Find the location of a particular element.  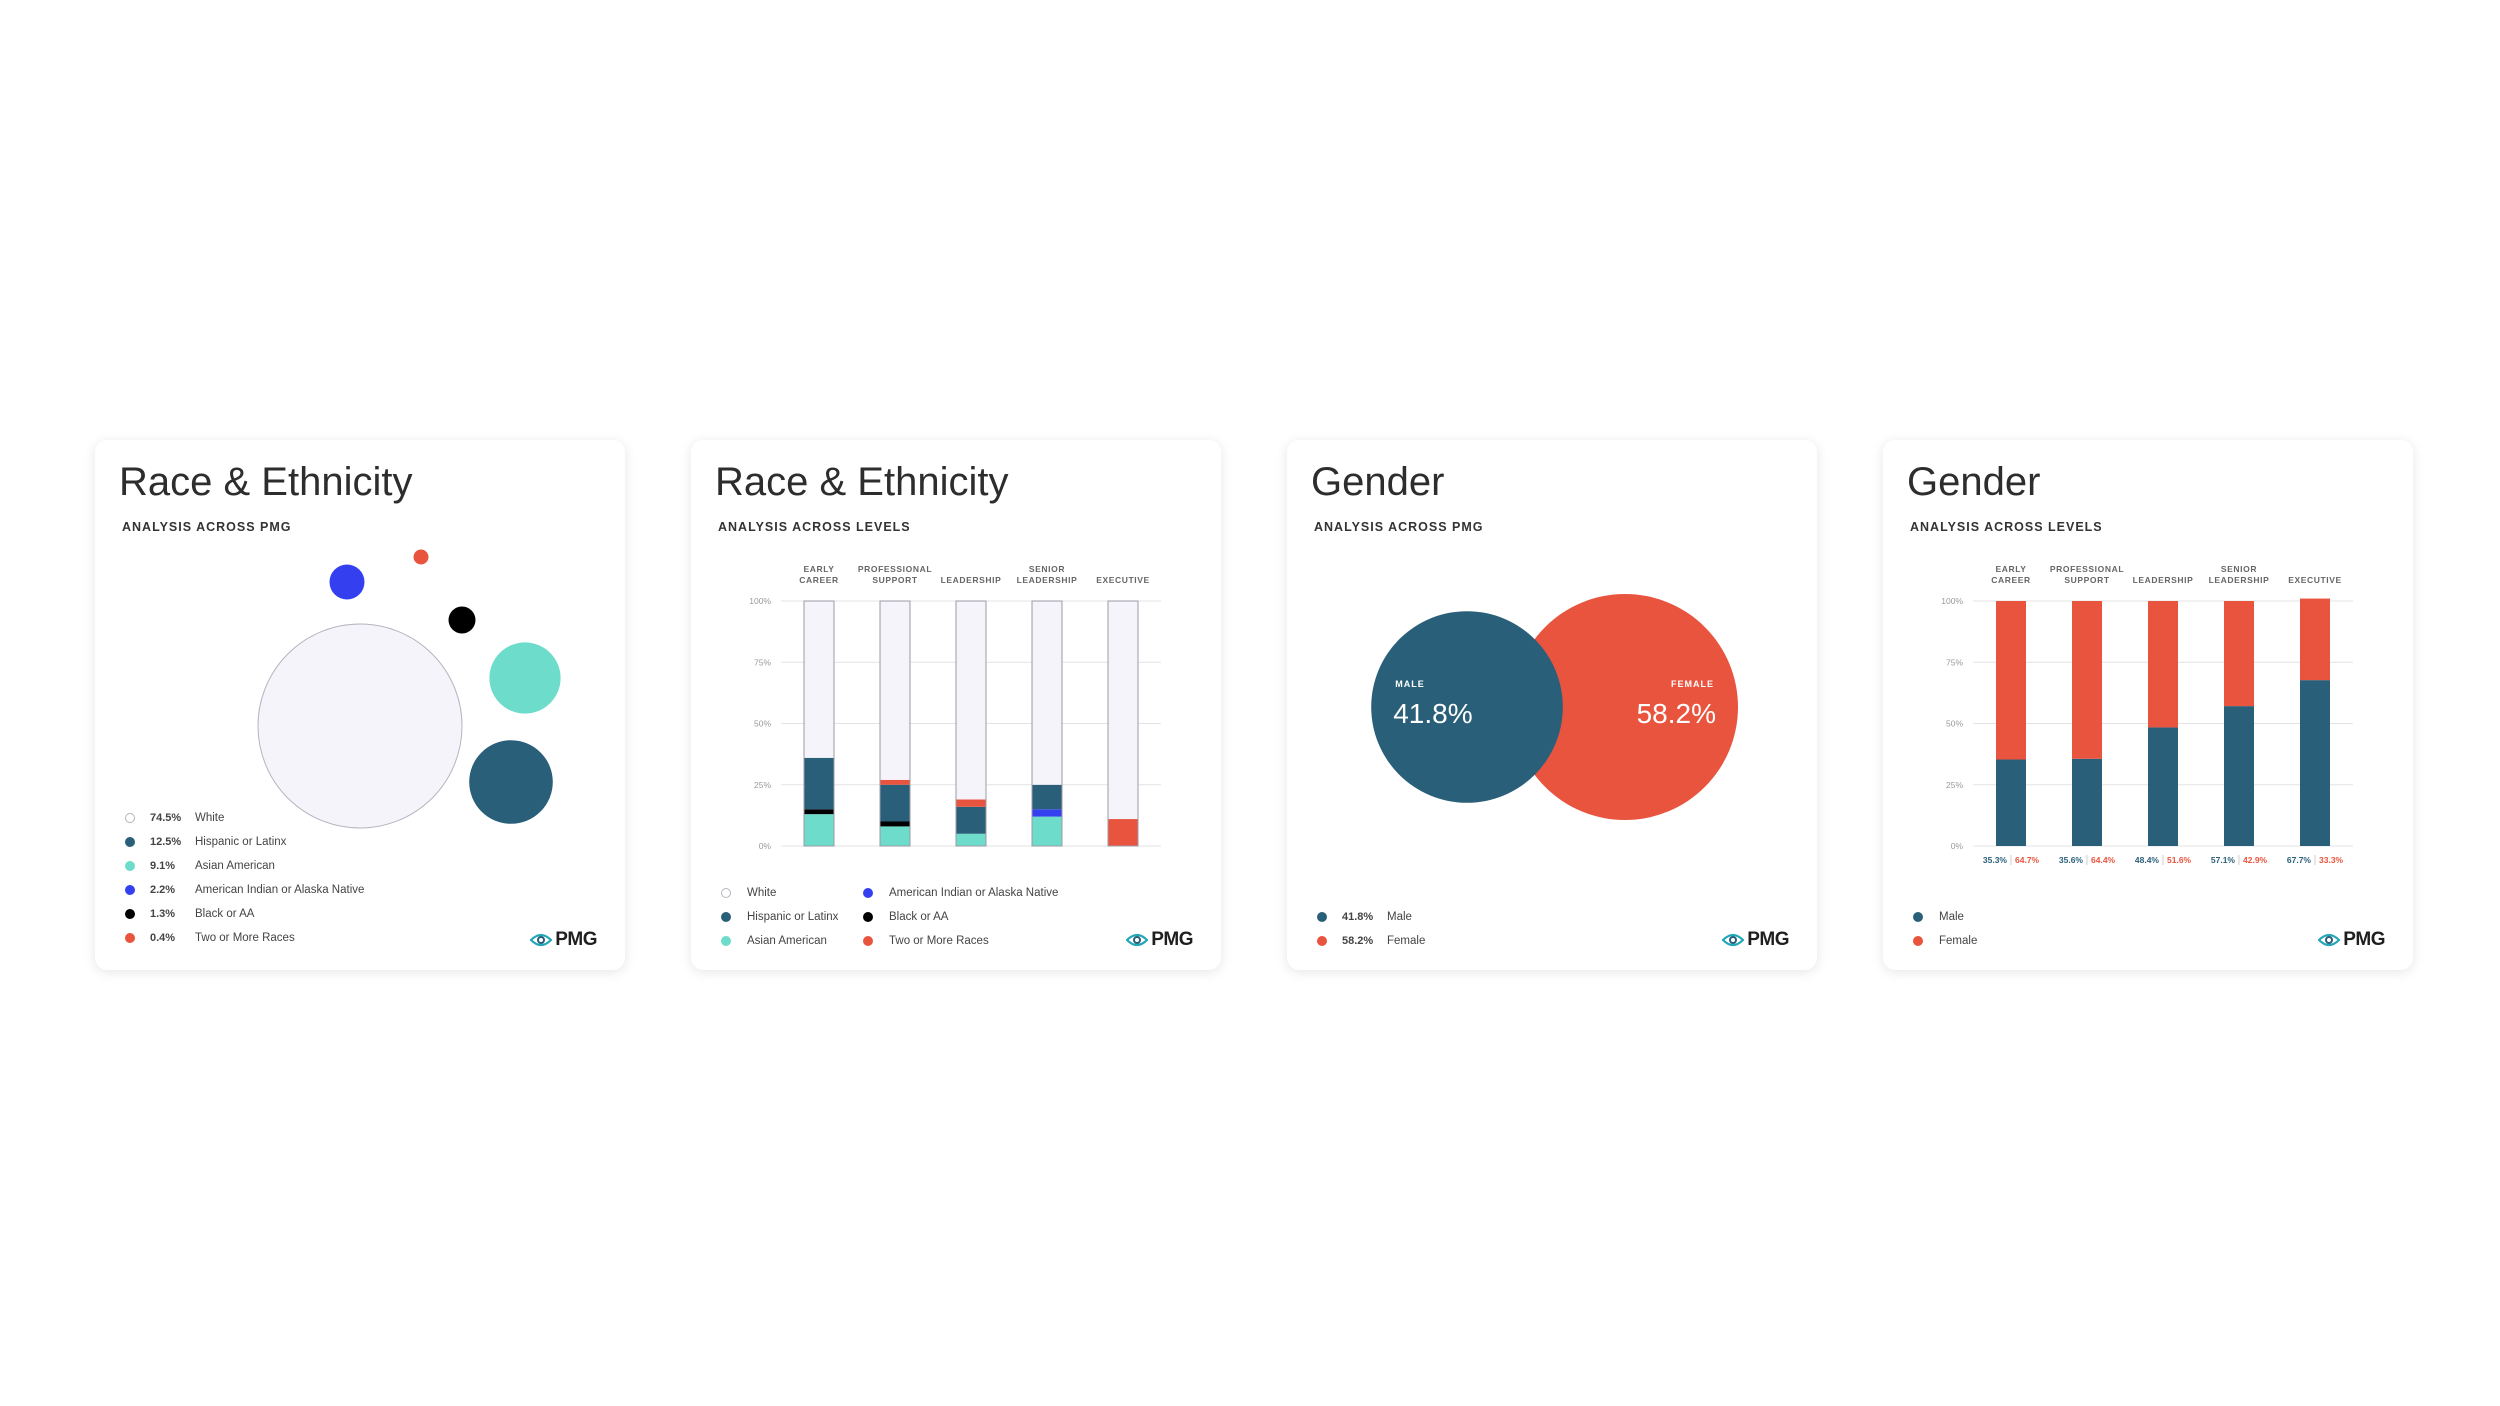

legend-label: Male is located at coordinates (1399, 917).